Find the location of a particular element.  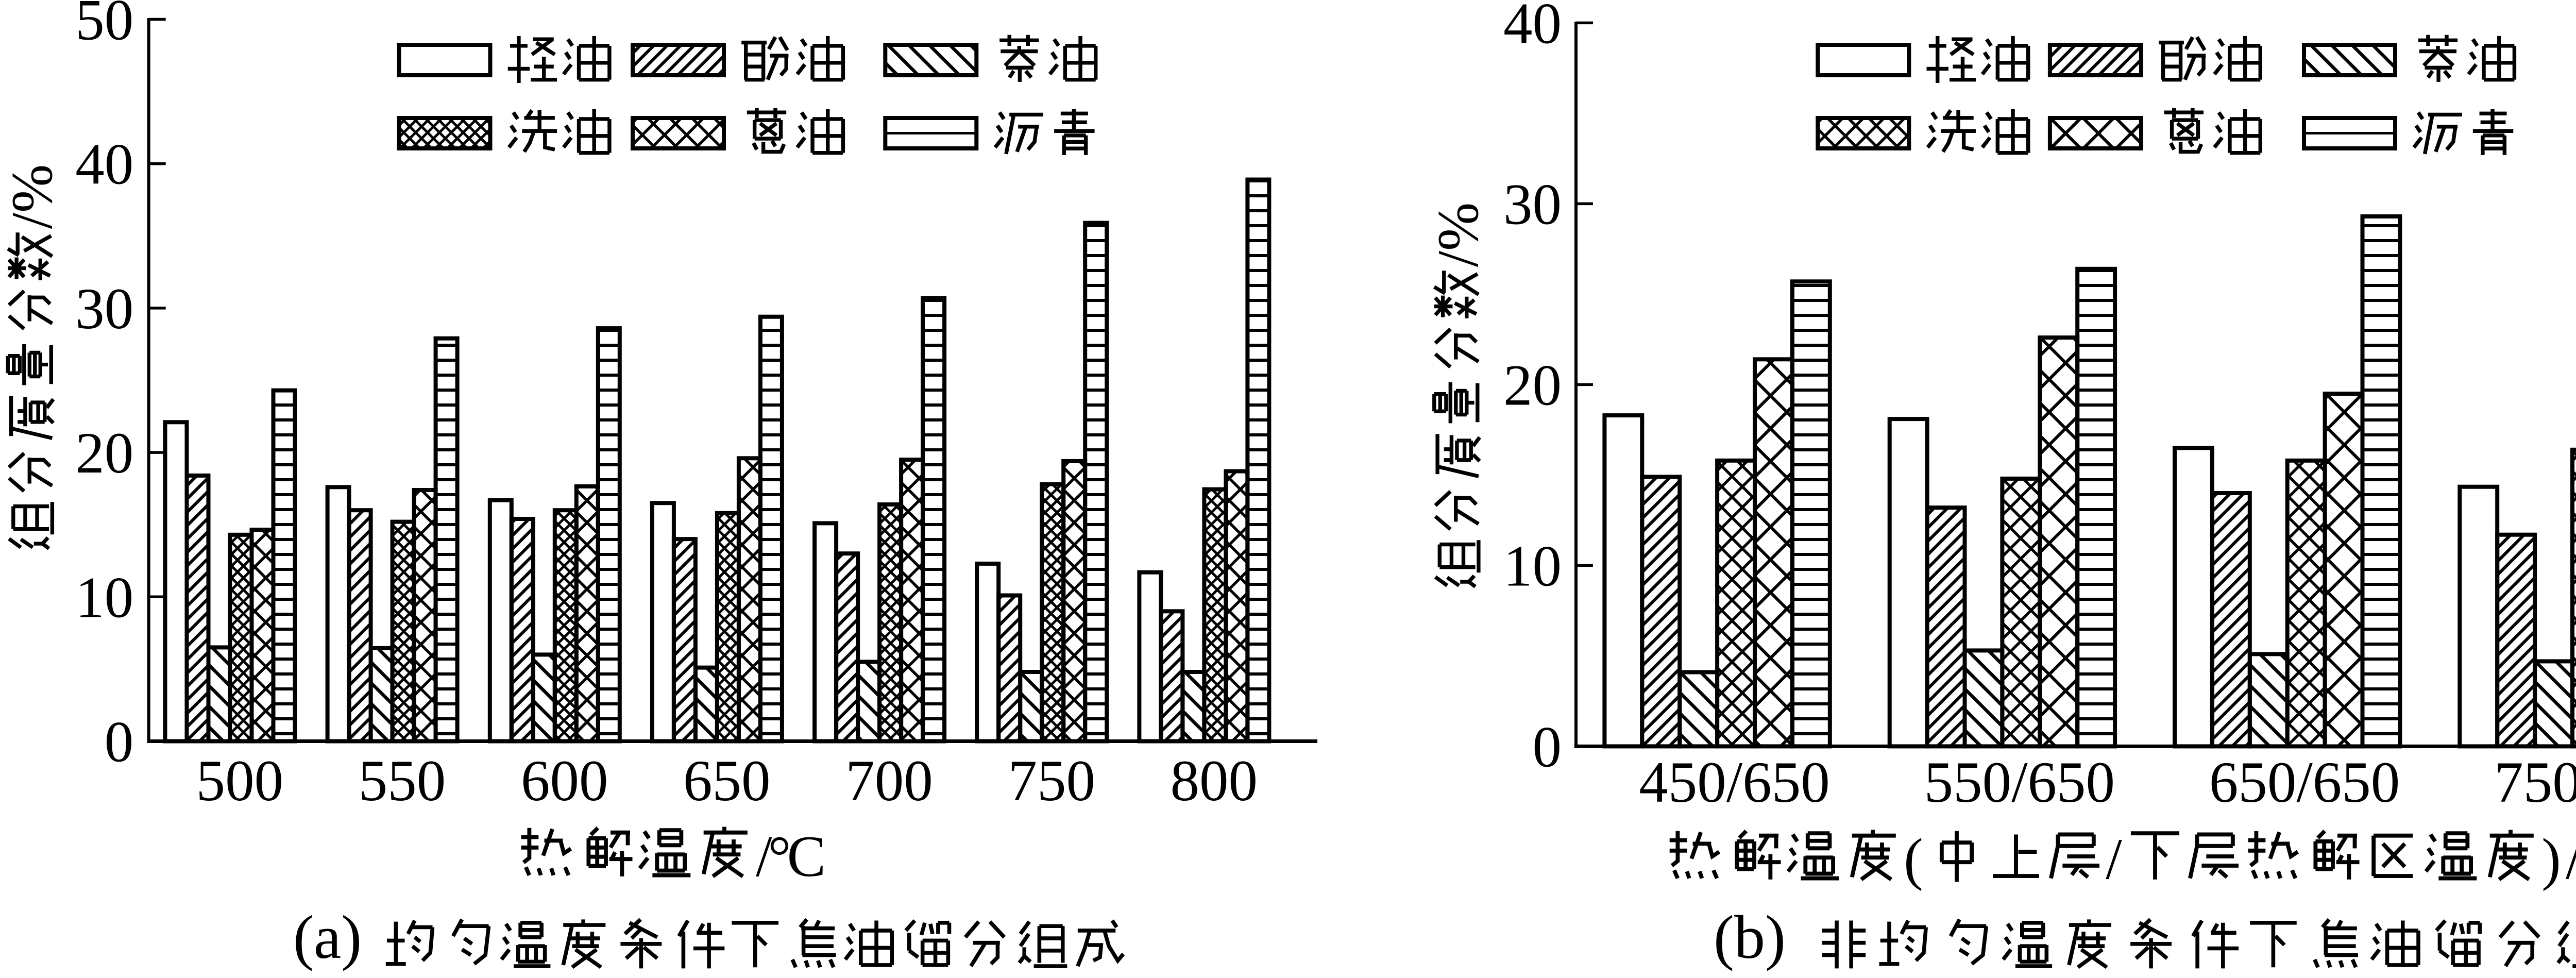

svg-text: 700 is located at coordinates (889, 781).